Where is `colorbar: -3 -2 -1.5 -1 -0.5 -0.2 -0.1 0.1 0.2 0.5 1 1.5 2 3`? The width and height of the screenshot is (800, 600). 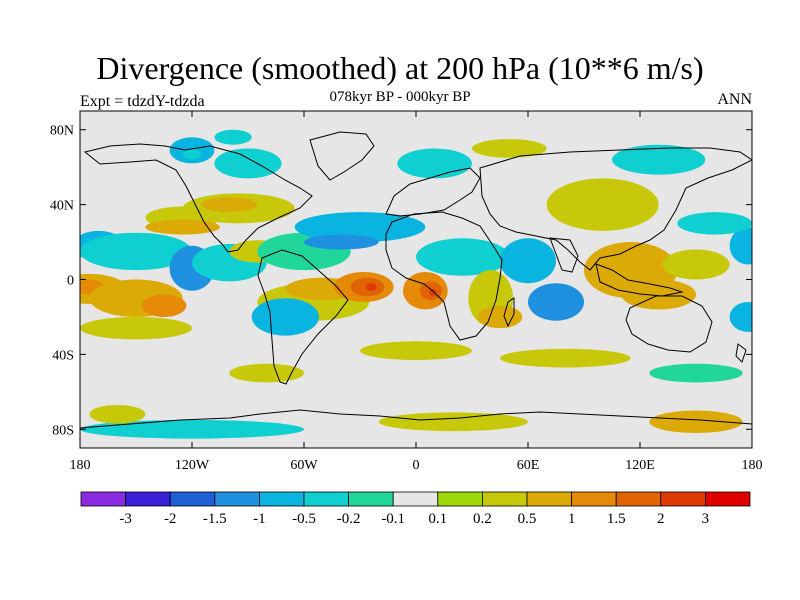
colorbar: -3 -2 -1.5 -1 -0.5 -0.2 -0.1 0.1 0.2 0.5 1 1.5 2 3 is located at coordinates (415, 509).